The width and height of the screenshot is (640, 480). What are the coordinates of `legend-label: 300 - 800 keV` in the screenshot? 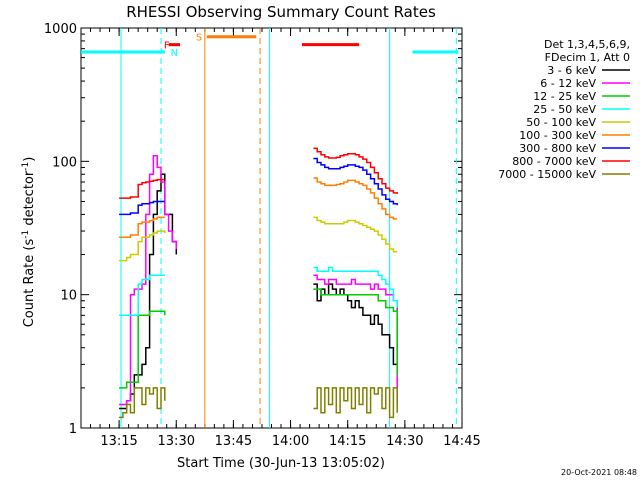 It's located at (557, 148).